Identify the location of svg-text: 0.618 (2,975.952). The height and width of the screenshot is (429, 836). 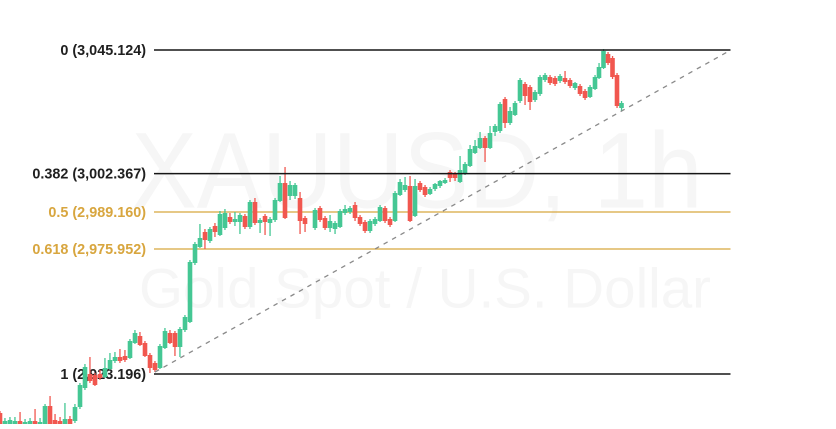
(89, 250).